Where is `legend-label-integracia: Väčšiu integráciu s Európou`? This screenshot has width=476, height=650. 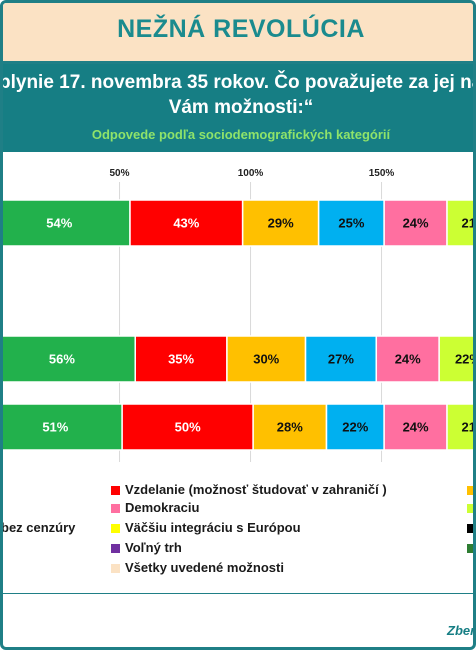 legend-label-integracia: Väčšiu integráciu s Európou is located at coordinates (213, 527).